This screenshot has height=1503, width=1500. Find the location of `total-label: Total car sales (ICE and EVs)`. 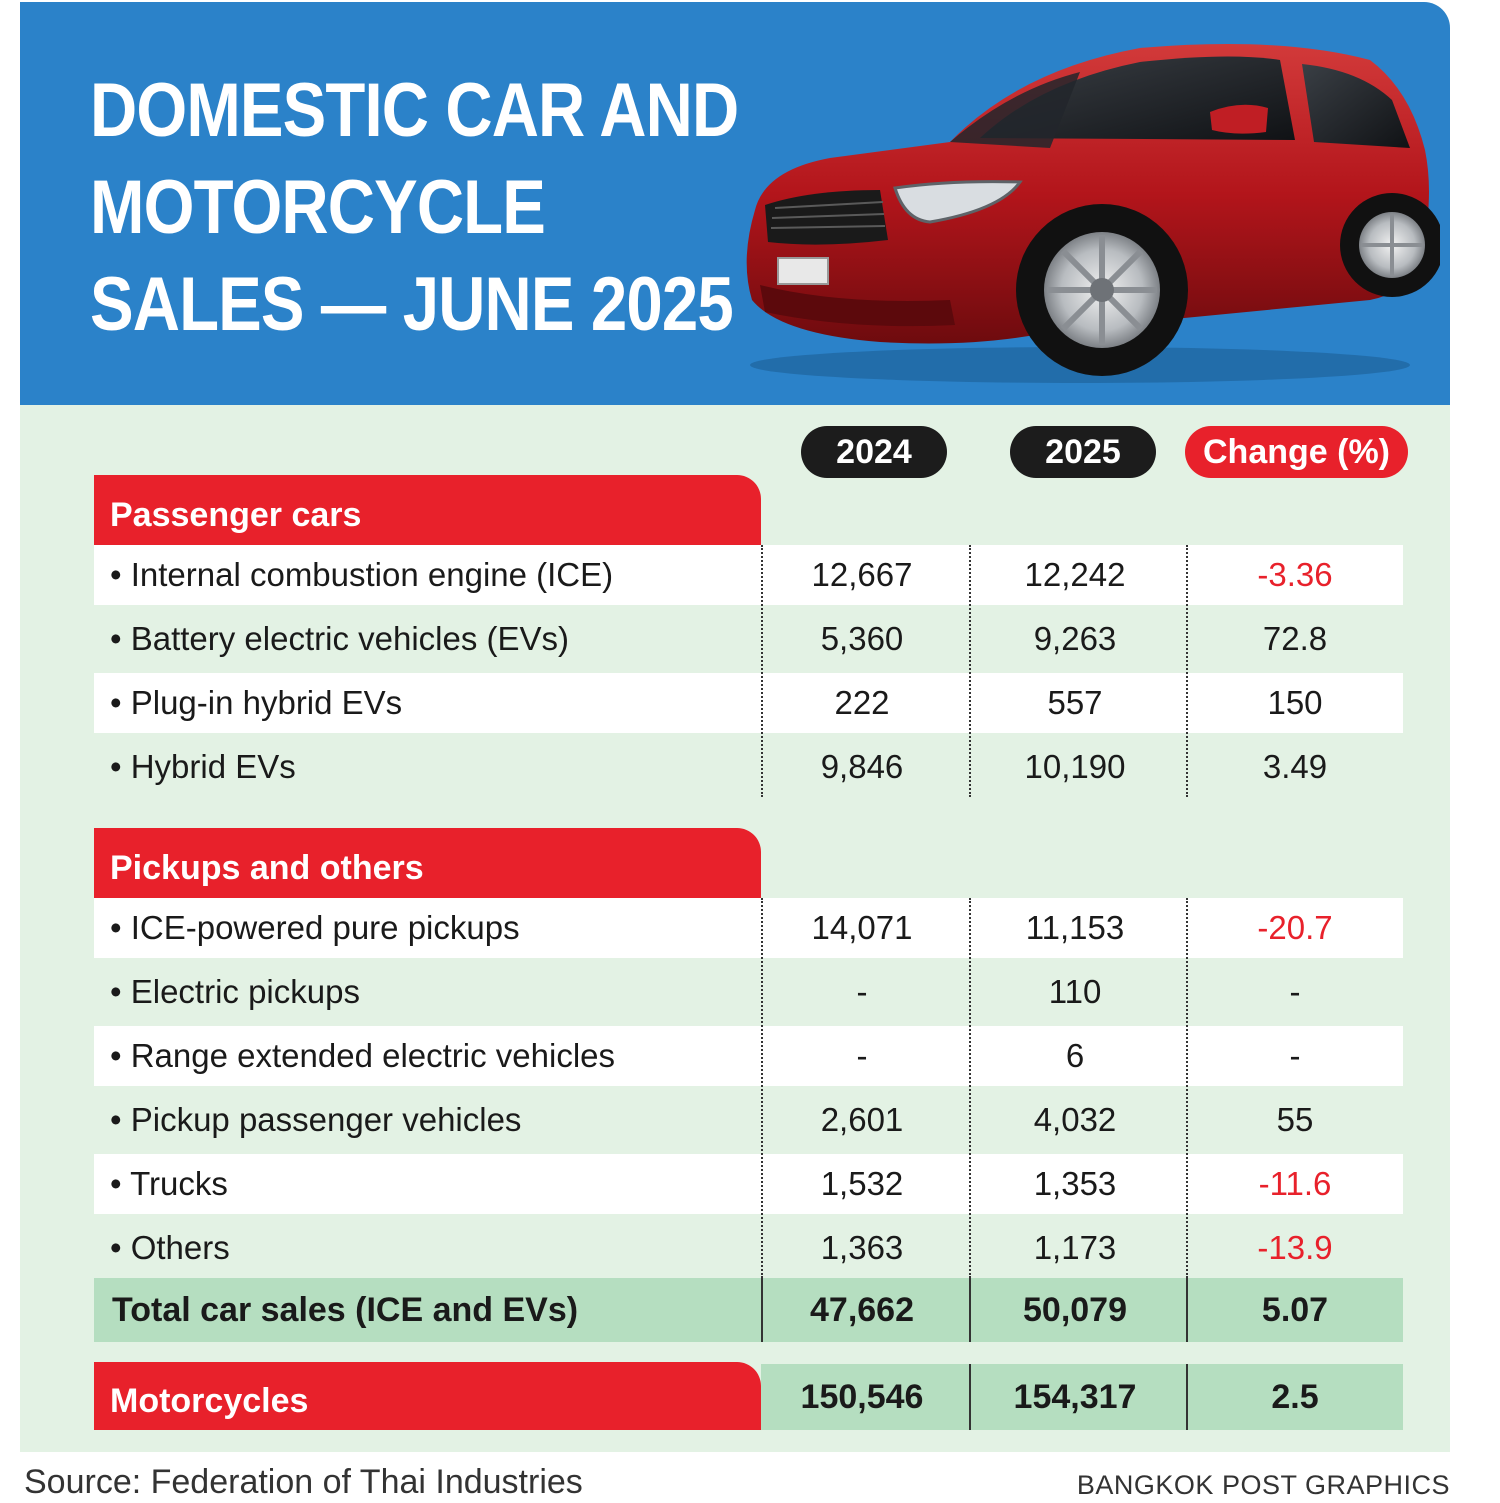

total-label: Total car sales (ICE and EVs) is located at coordinates (345, 1310).